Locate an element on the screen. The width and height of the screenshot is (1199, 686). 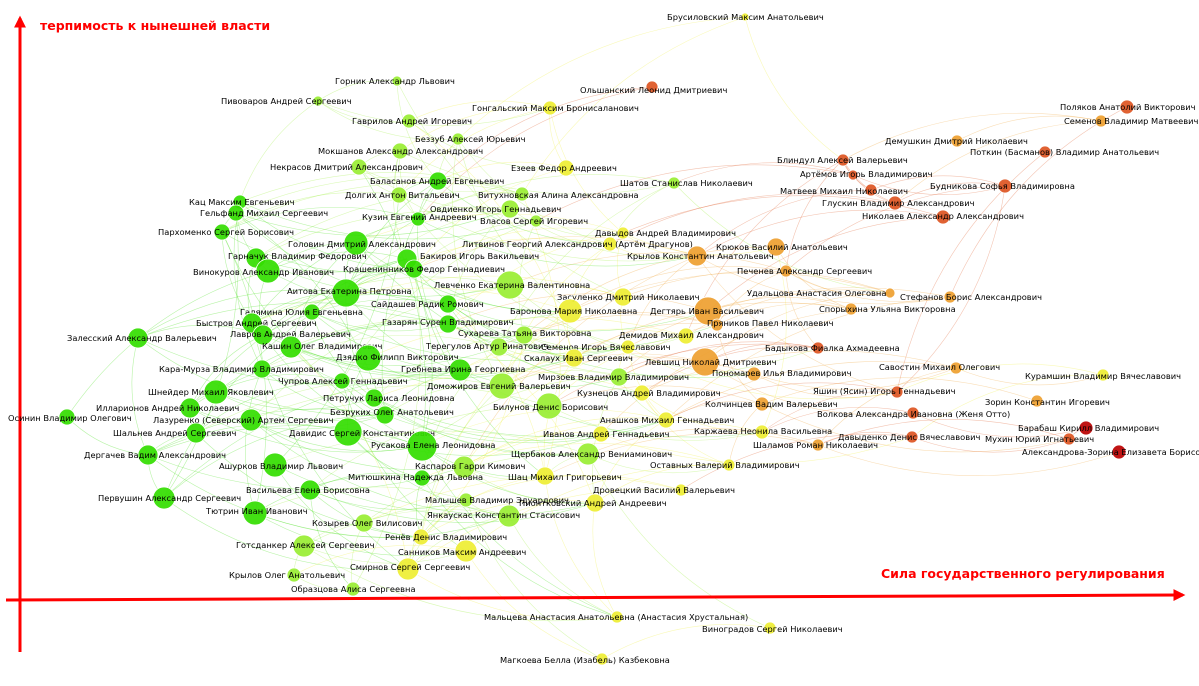
person-node: Крашенинников Федор Геннадиевич is located at coordinates (424, 269).